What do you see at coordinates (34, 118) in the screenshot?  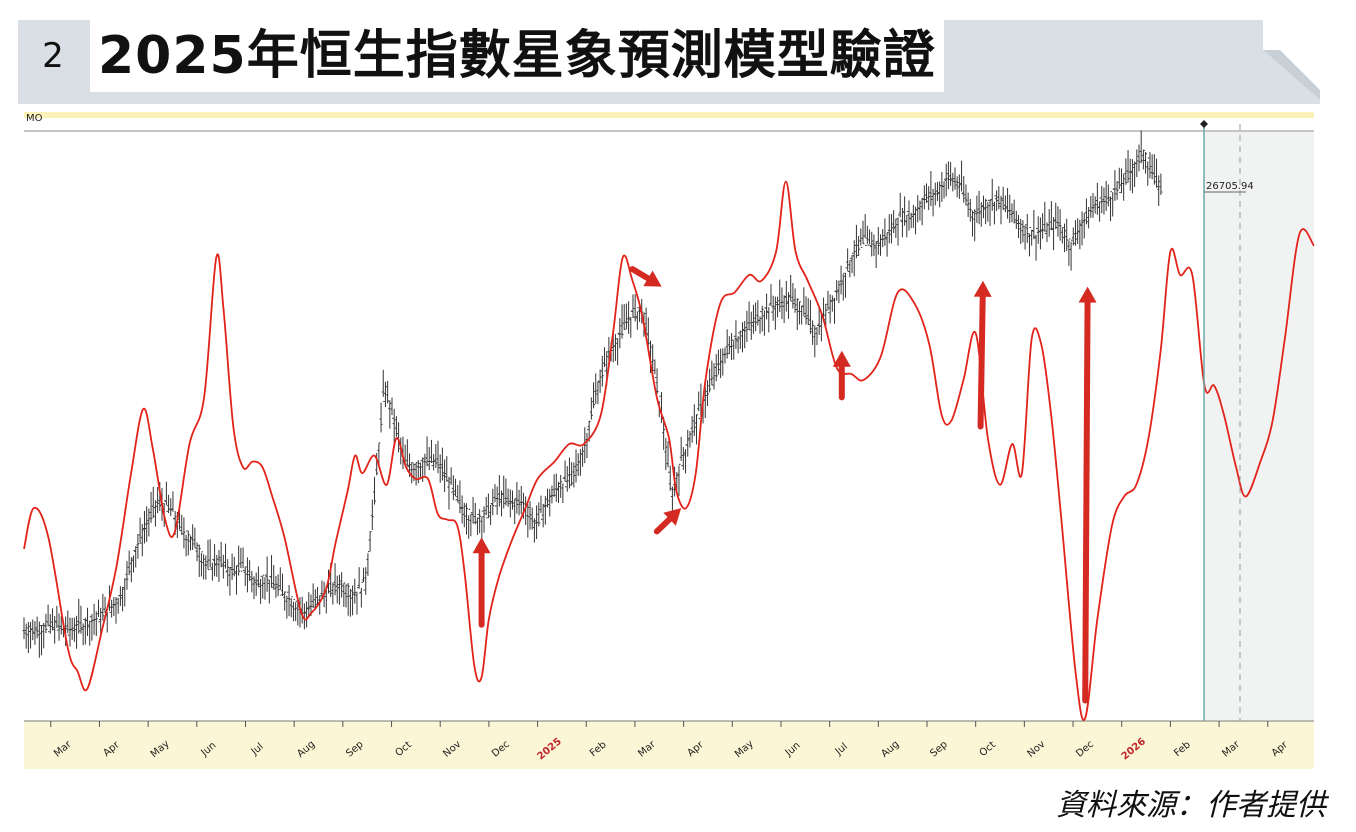 I see `panel-tag: MO` at bounding box center [34, 118].